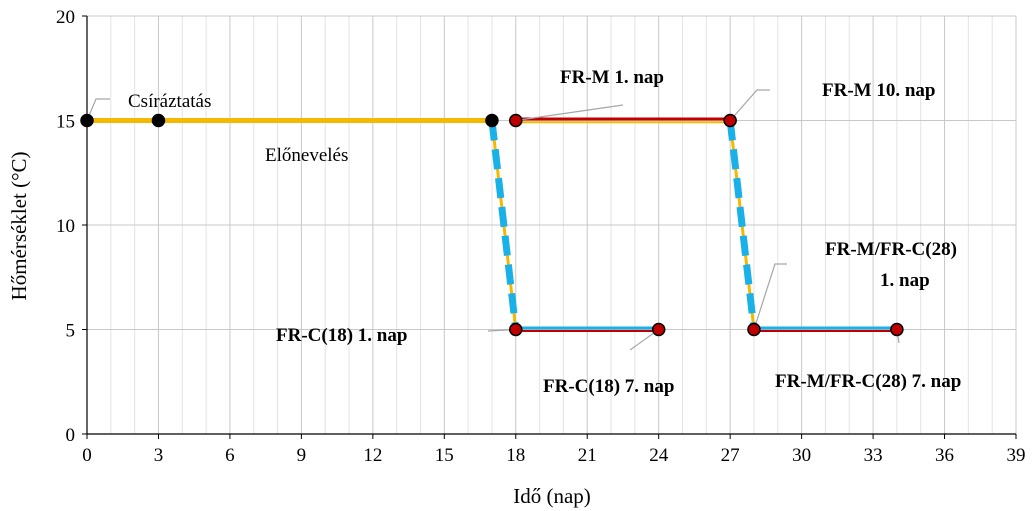  What do you see at coordinates (306, 155) in the screenshot?
I see `annotation-elonevelés: Előnevelés` at bounding box center [306, 155].